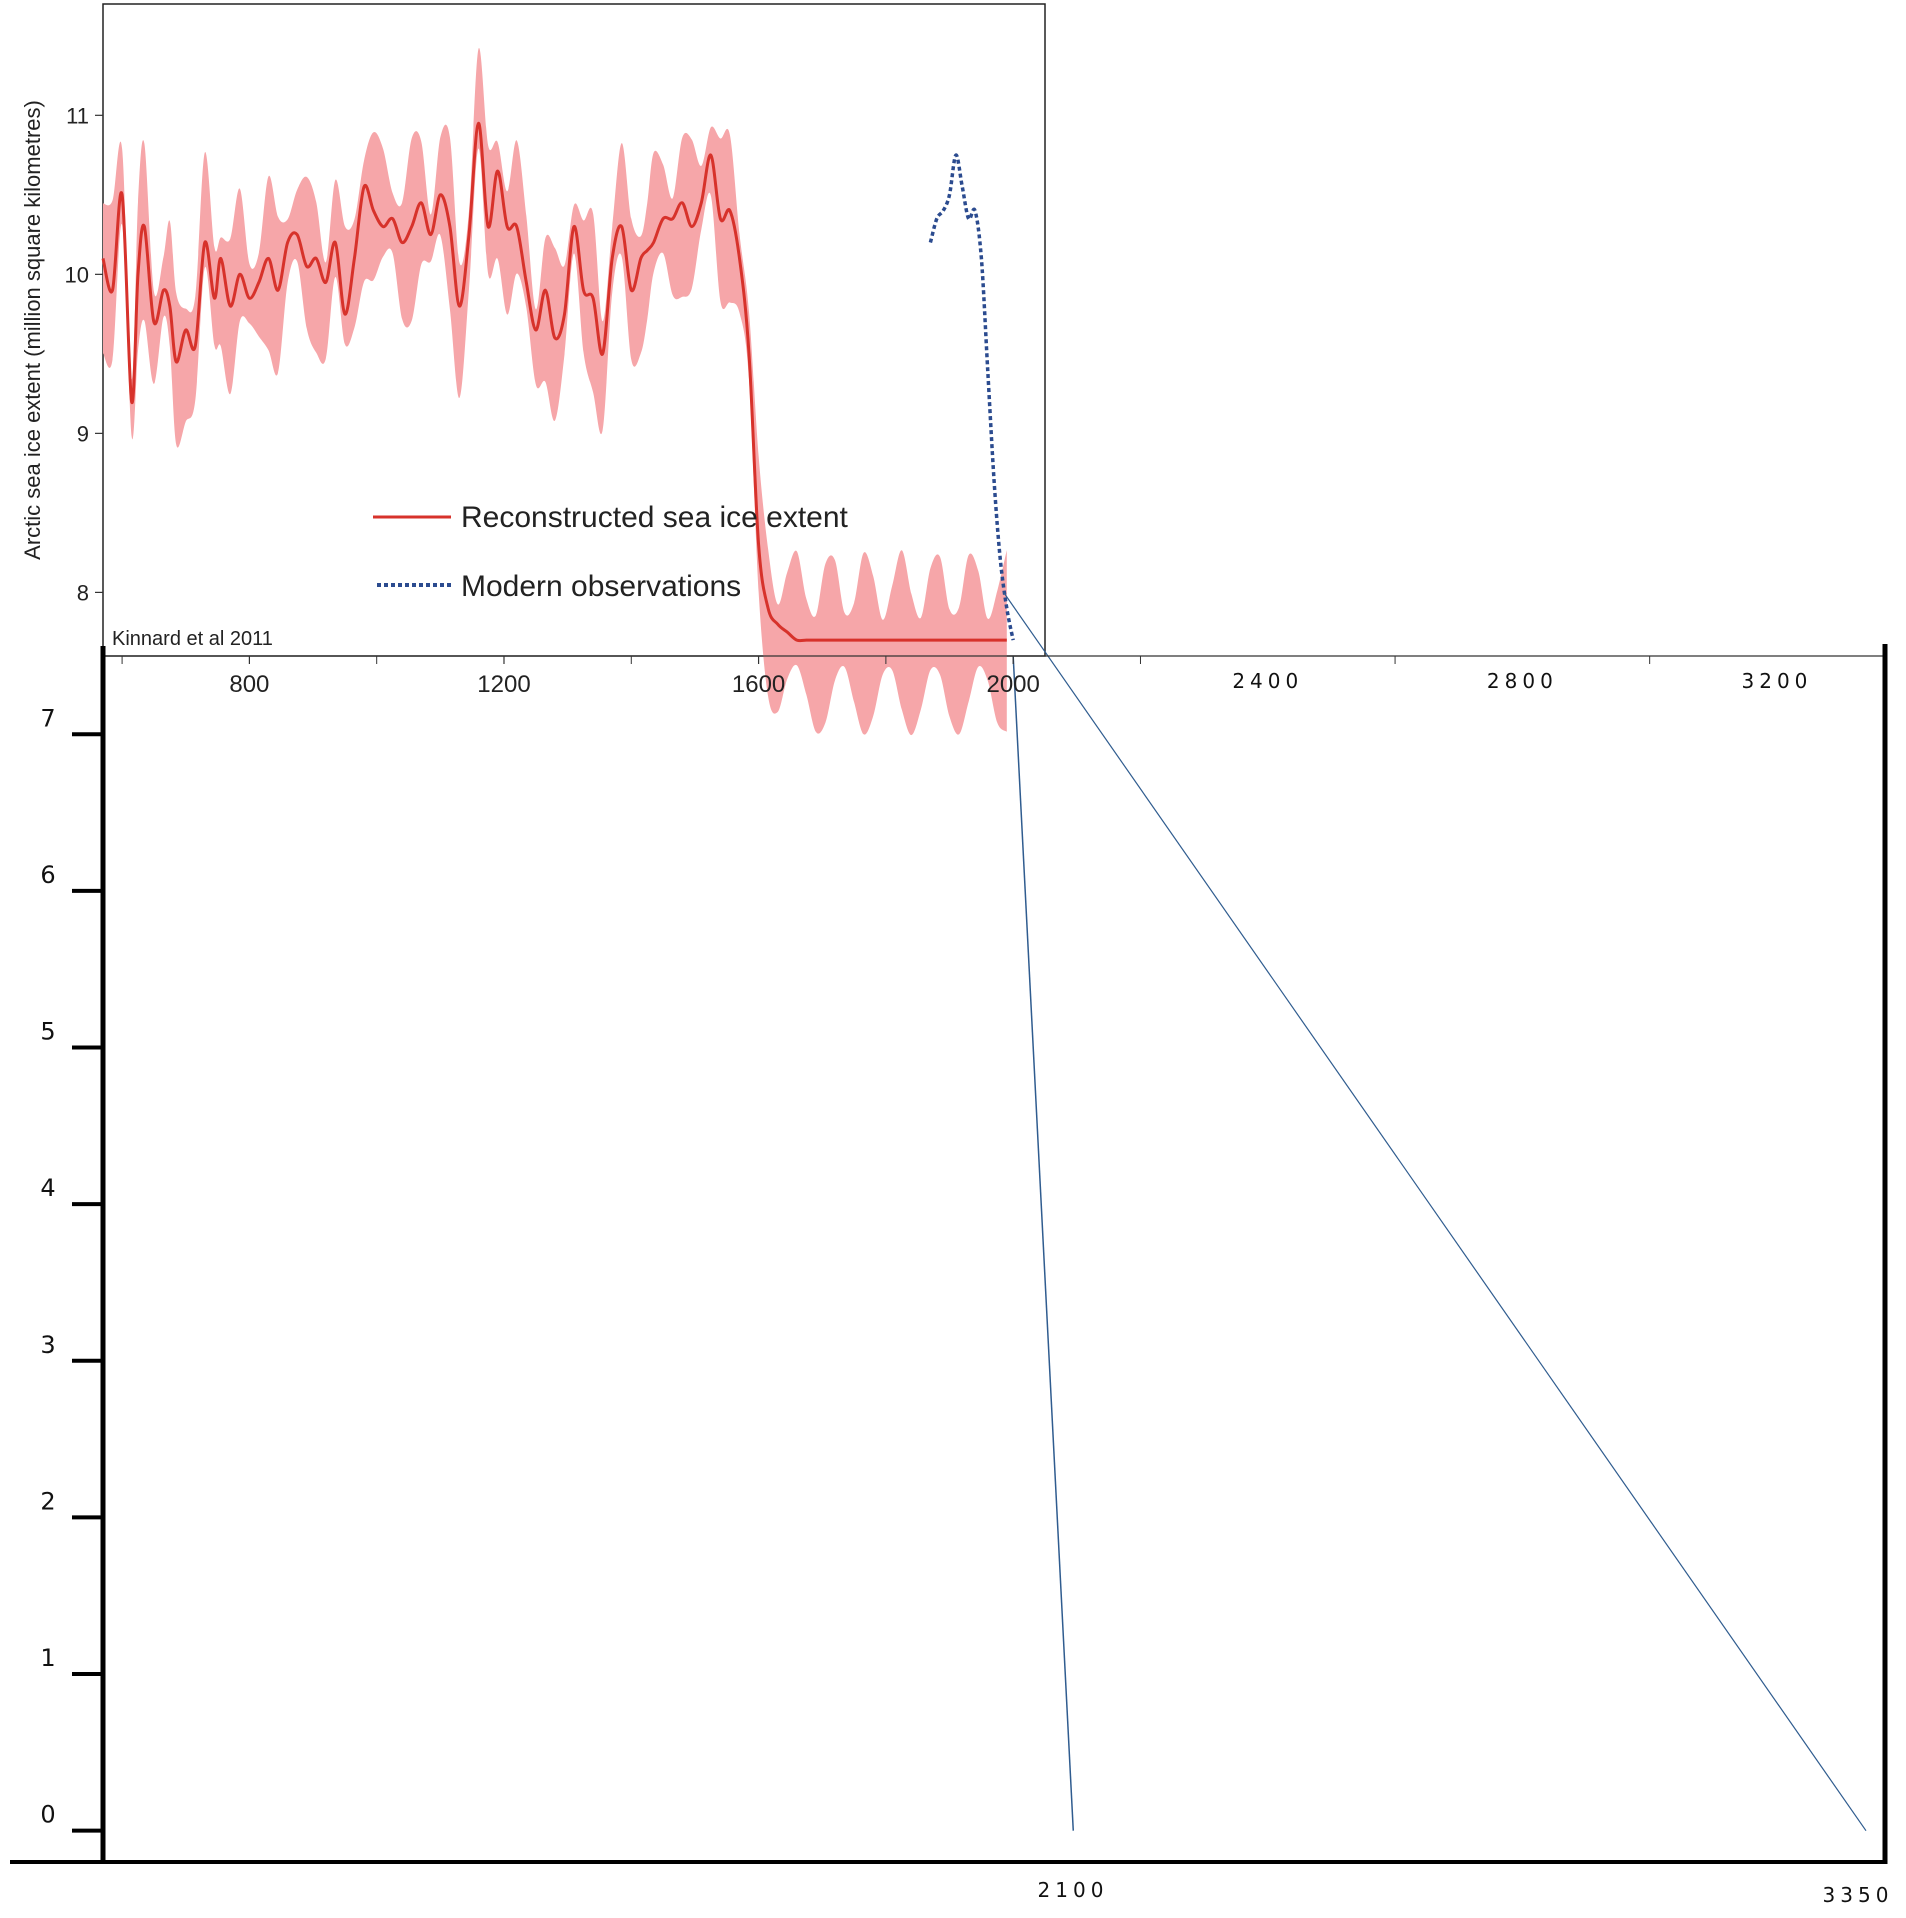 Image resolution: width=1906 pixels, height=1918 pixels. Describe the element at coordinates (47, 1032) in the screenshot. I see `lower-y-tick-label: 5` at that location.